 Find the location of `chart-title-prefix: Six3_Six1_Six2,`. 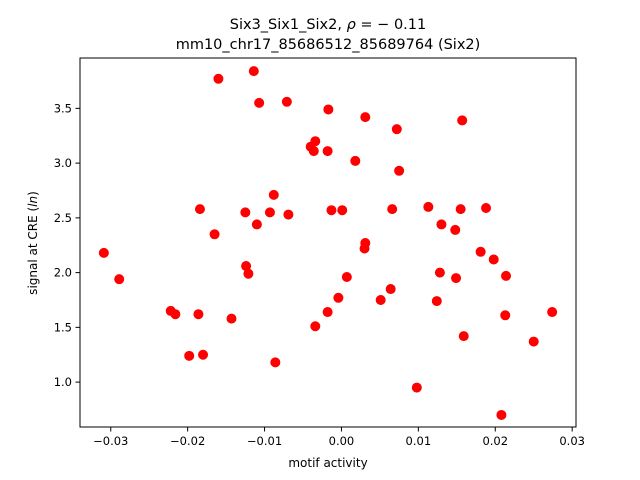

chart-title-prefix: Six3_Six1_Six2, is located at coordinates (288, 25).